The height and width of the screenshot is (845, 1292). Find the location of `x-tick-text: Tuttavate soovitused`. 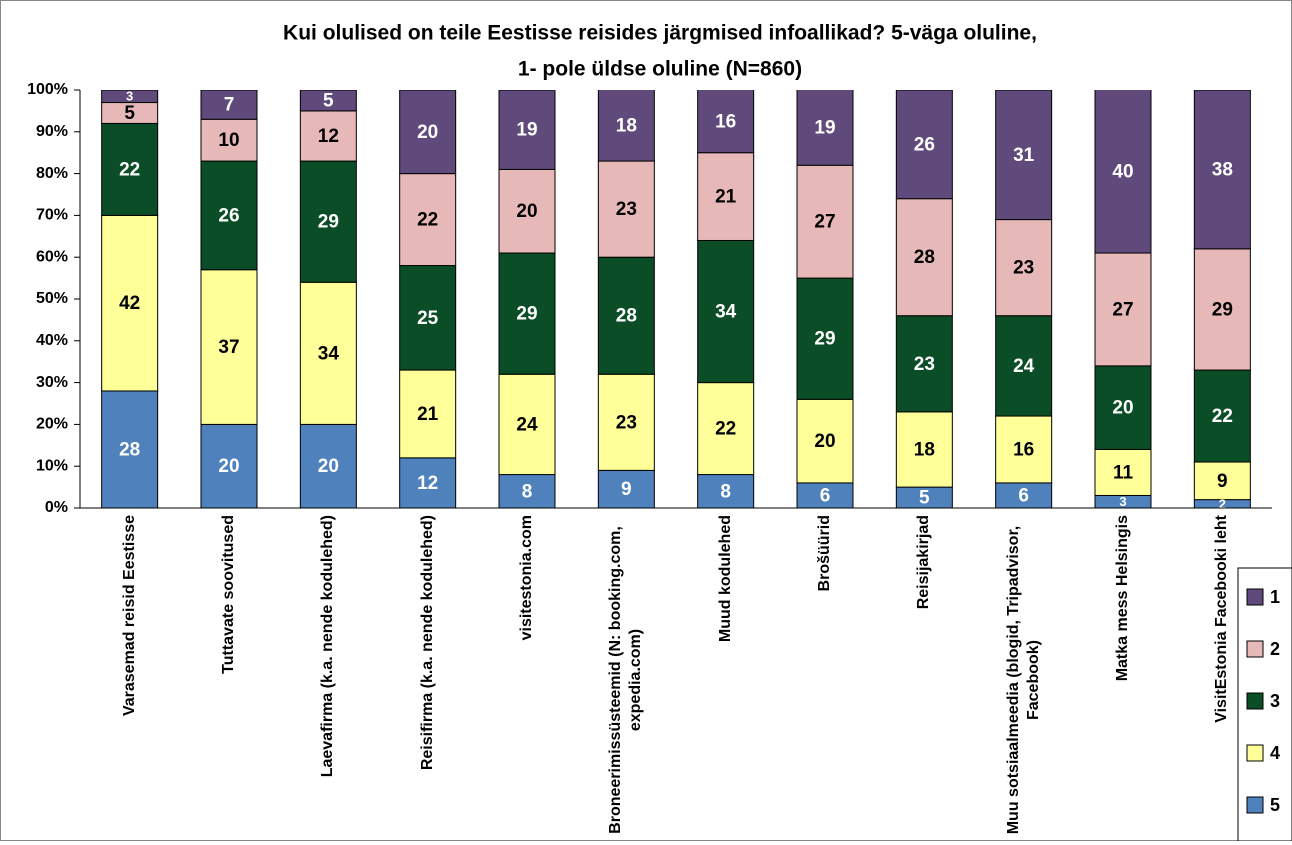

x-tick-text: Tuttavate soovitused is located at coordinates (228, 594).